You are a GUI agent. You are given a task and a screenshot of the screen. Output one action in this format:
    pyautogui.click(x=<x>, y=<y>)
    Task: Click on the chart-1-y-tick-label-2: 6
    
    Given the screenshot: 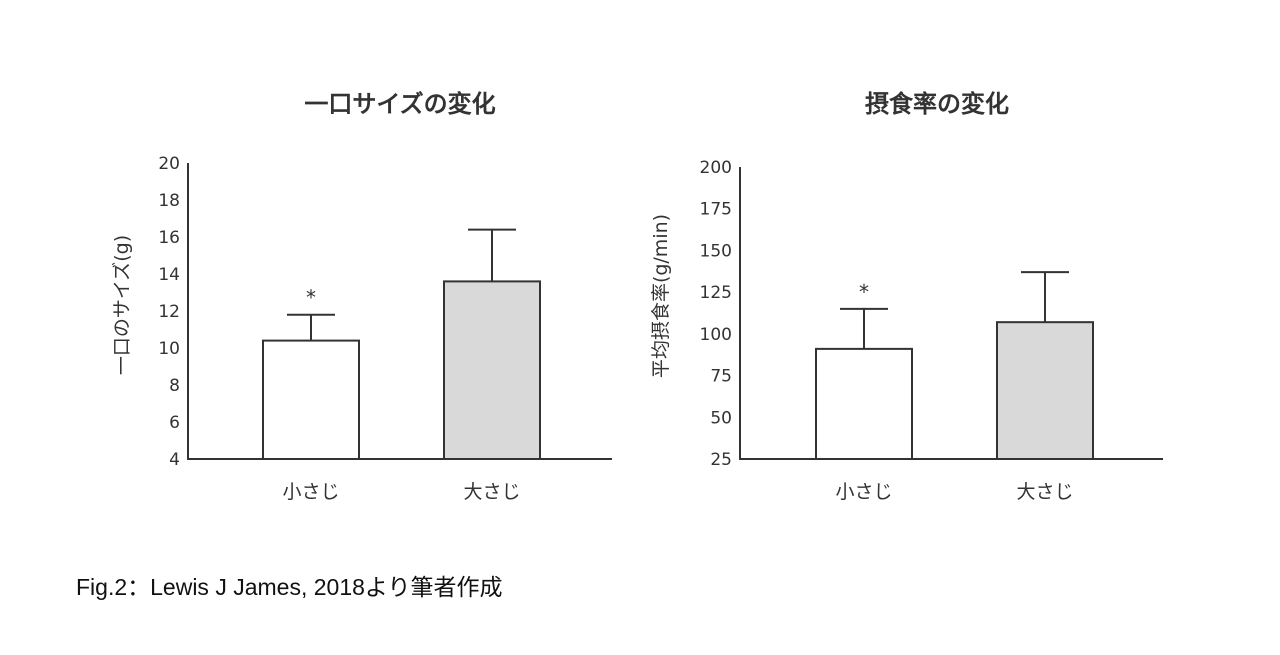 What is the action you would take?
    pyautogui.click(x=174, y=423)
    